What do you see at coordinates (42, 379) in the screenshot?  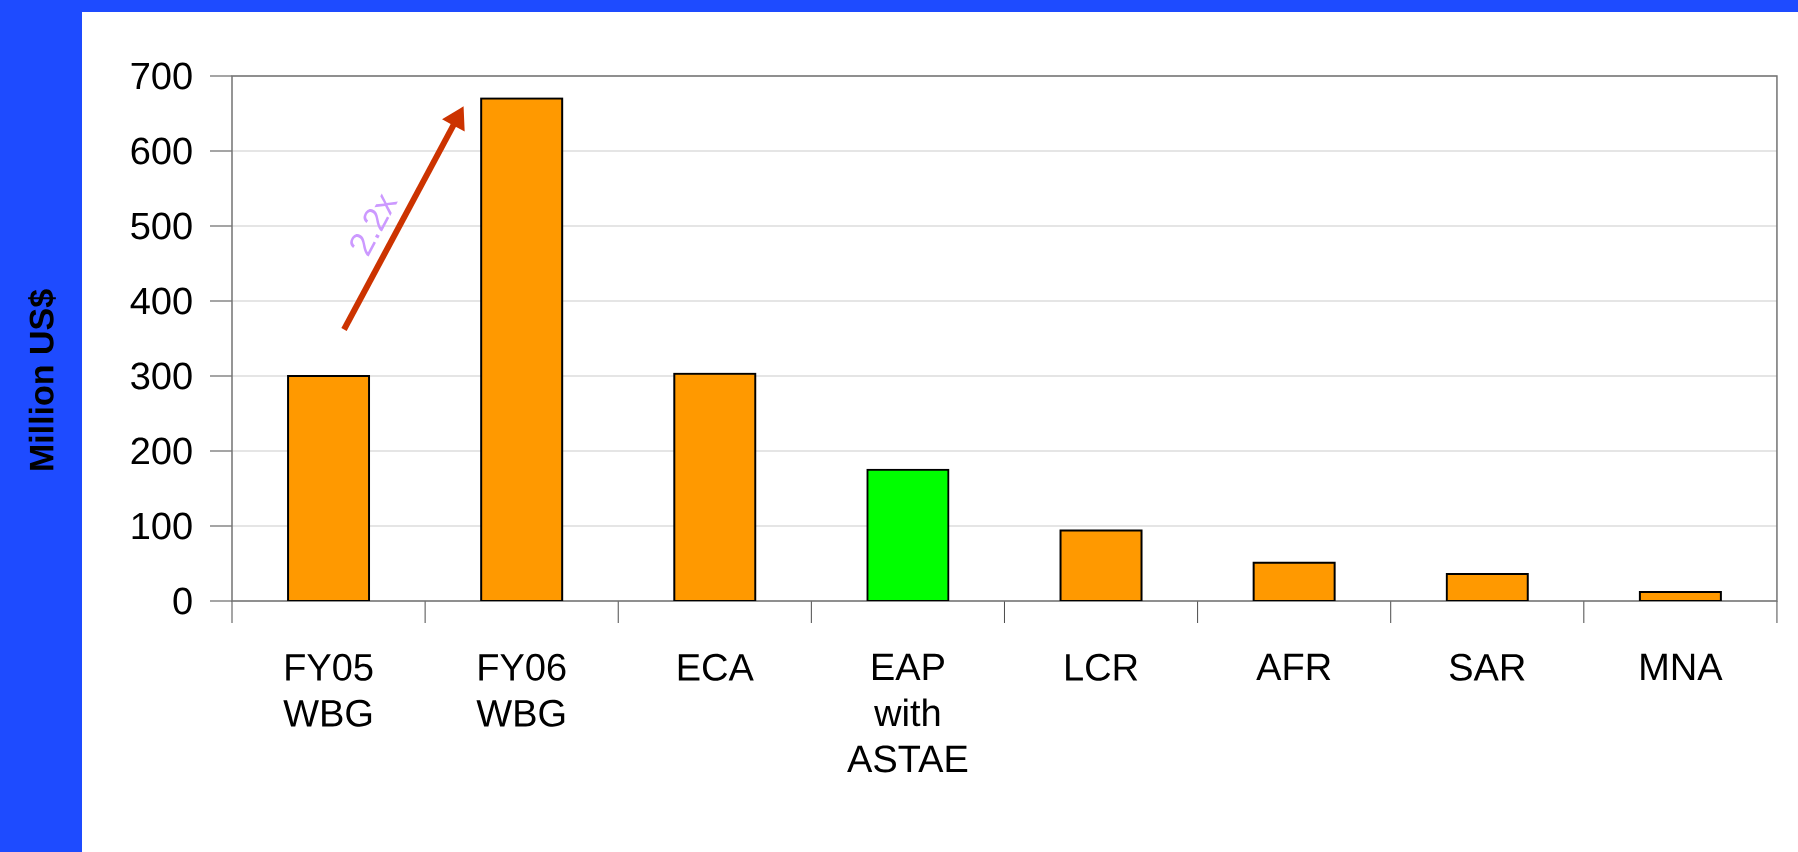 I see `y-axis-title: Million US$` at bounding box center [42, 379].